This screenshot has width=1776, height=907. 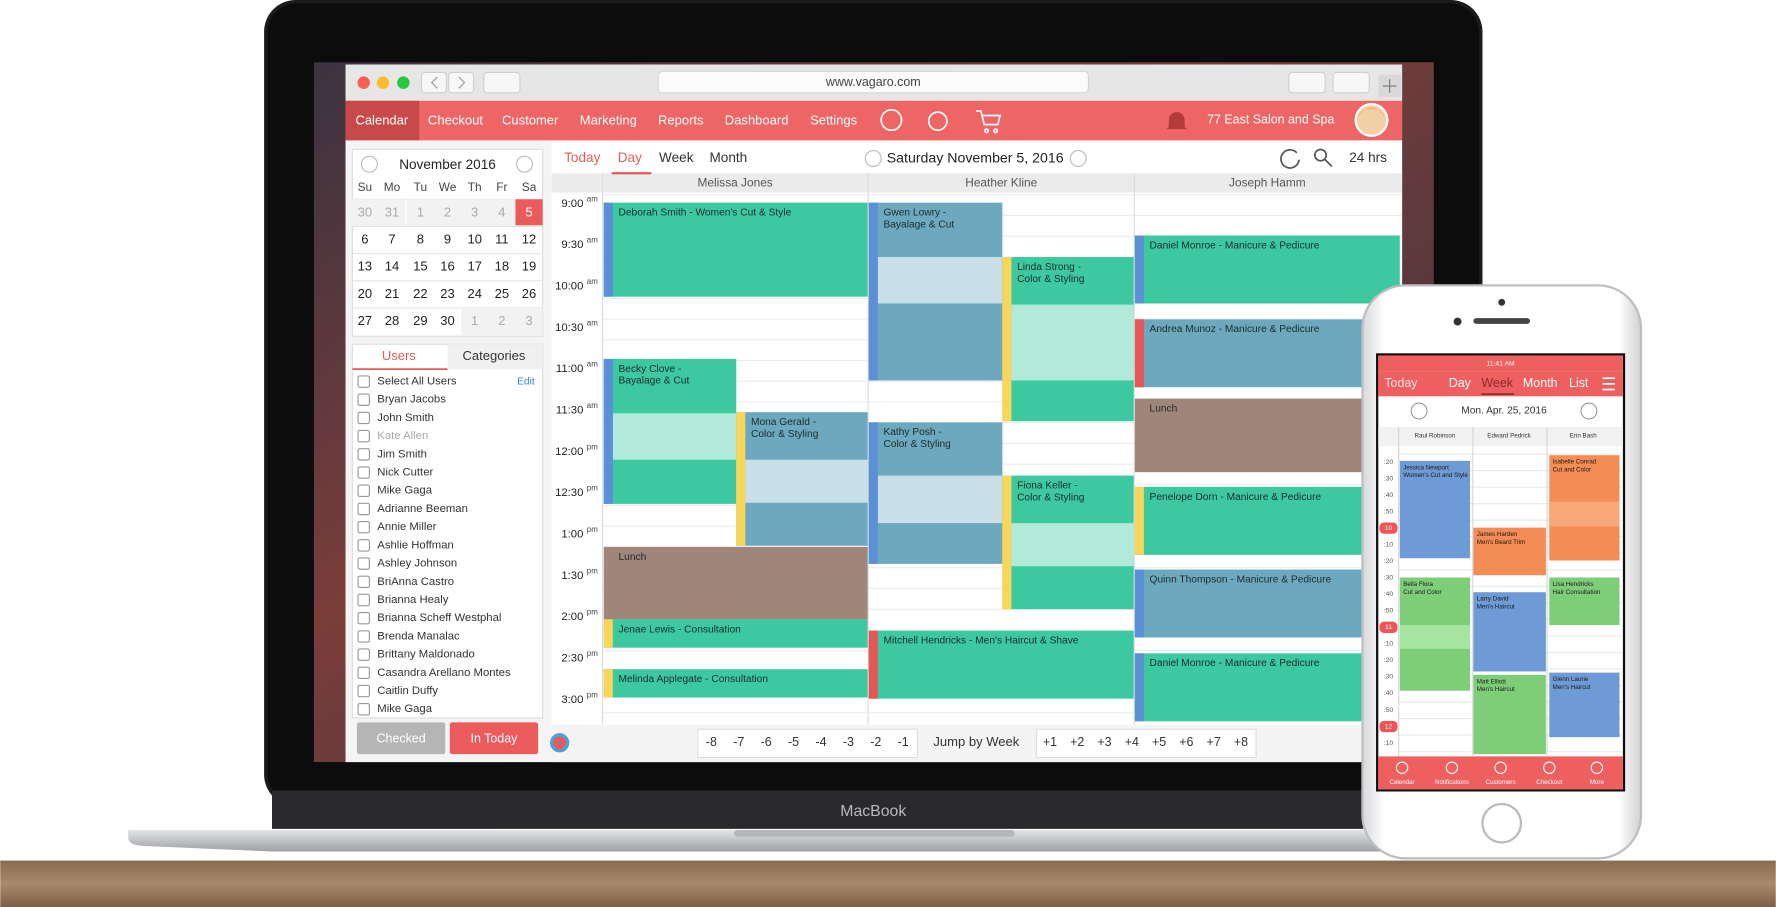 What do you see at coordinates (834, 120) in the screenshot?
I see `nav-item: Settings` at bounding box center [834, 120].